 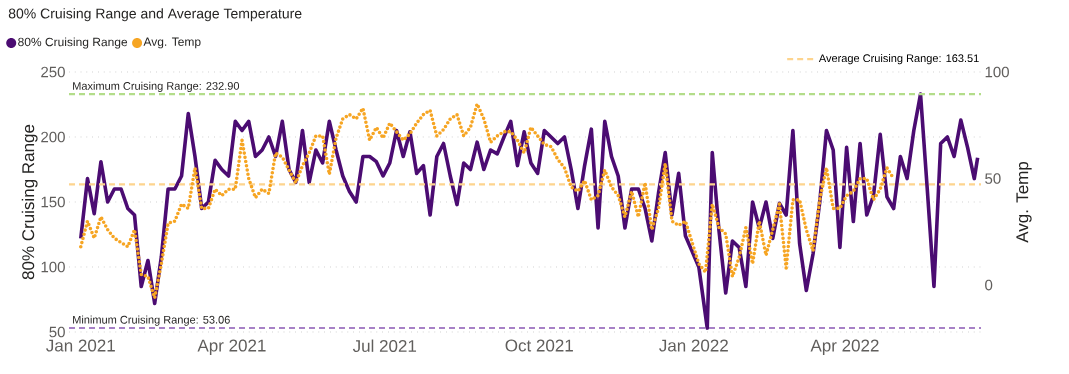 What do you see at coordinates (539, 345) in the screenshot?
I see `x-tick-label: Oct 2021` at bounding box center [539, 345].